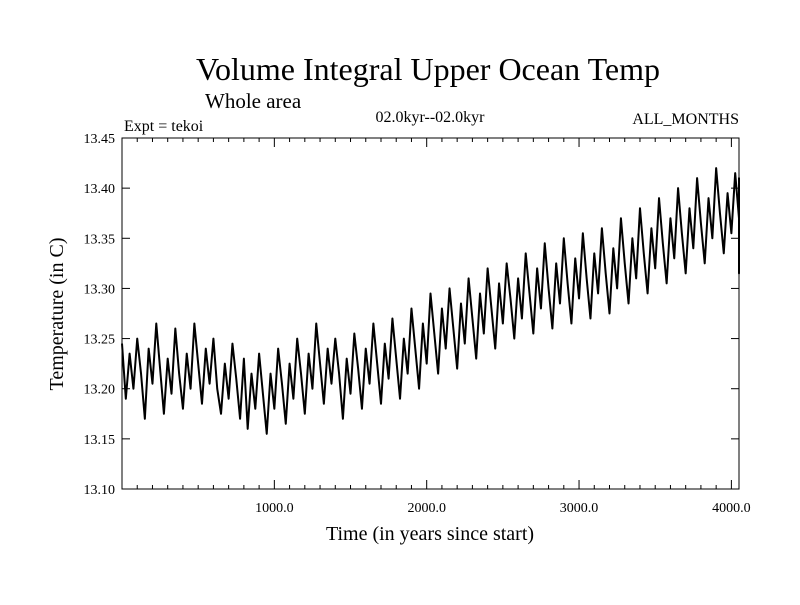 The height and width of the screenshot is (605, 800). I want to click on y-axis-label: Temperature (in C), so click(57, 314).